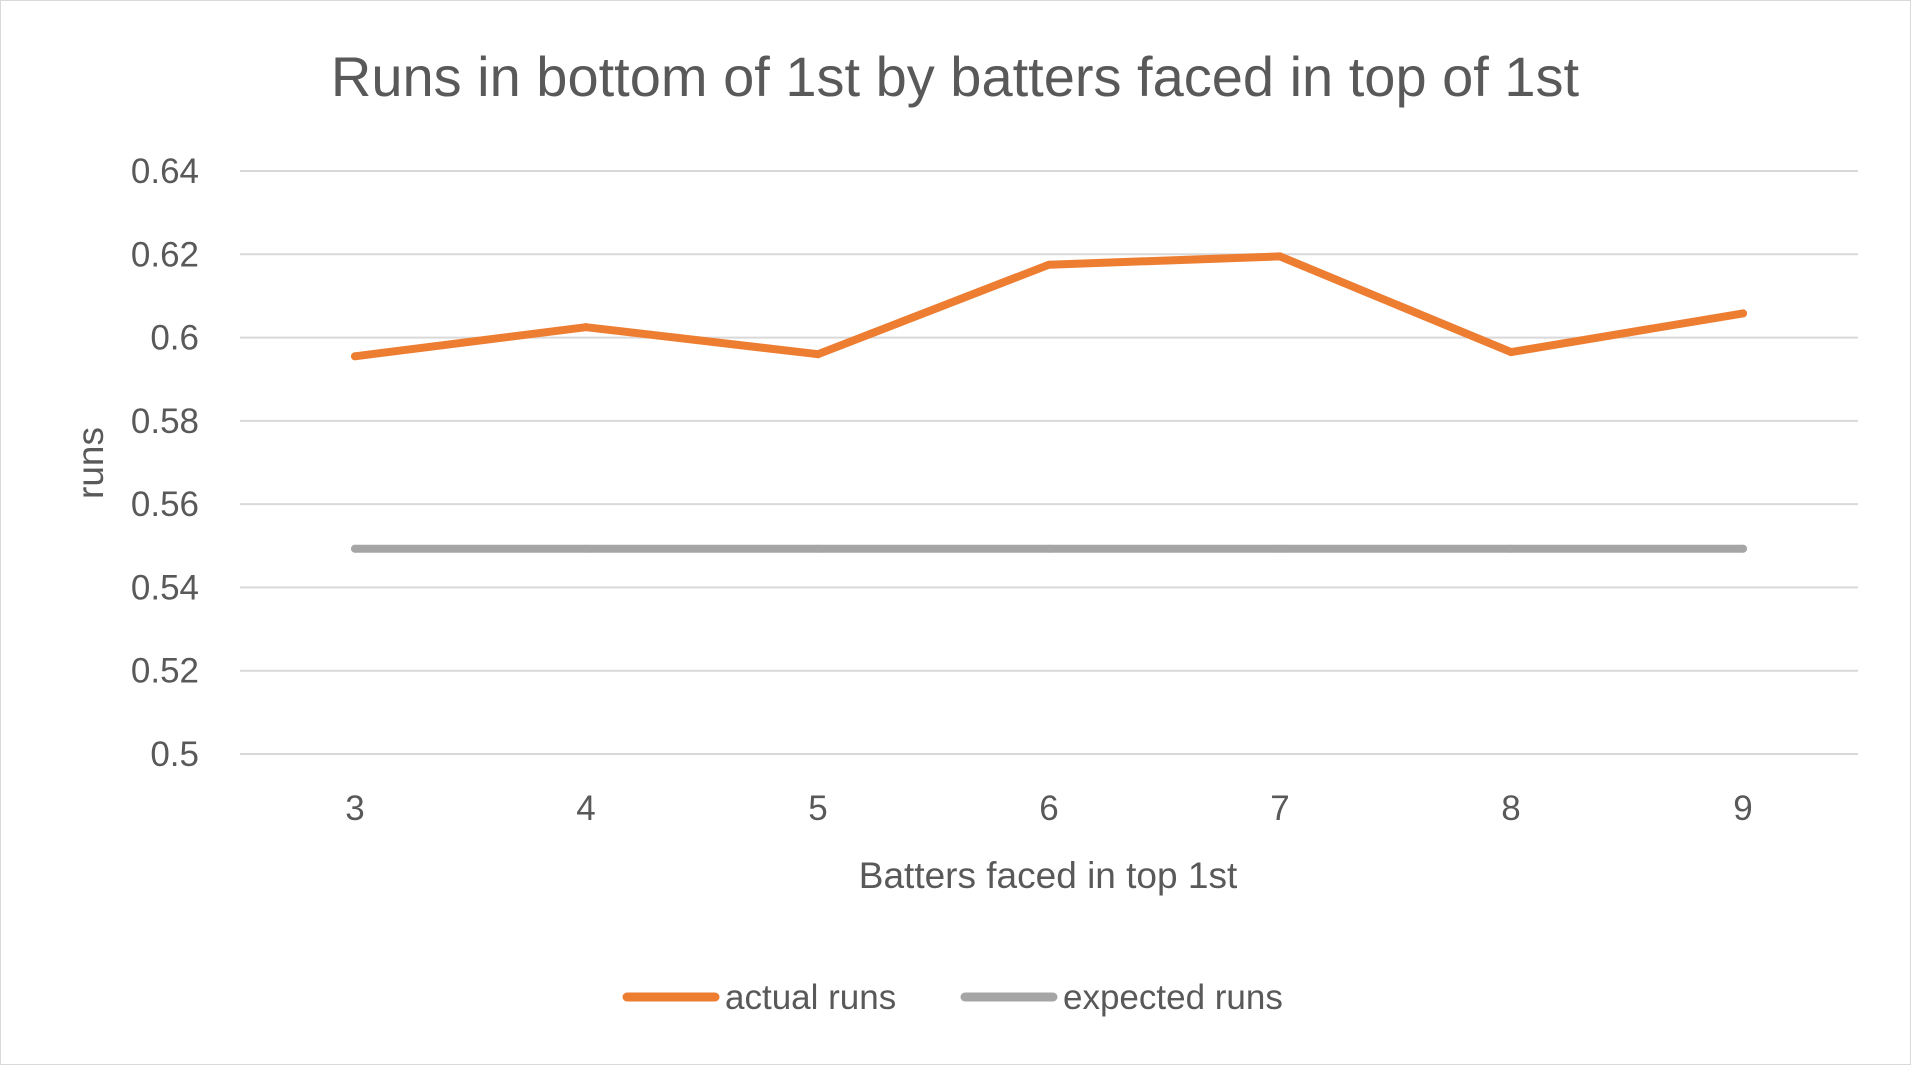 The width and height of the screenshot is (1911, 1065). I want to click on series-line-actual-runs, so click(1049, 306).